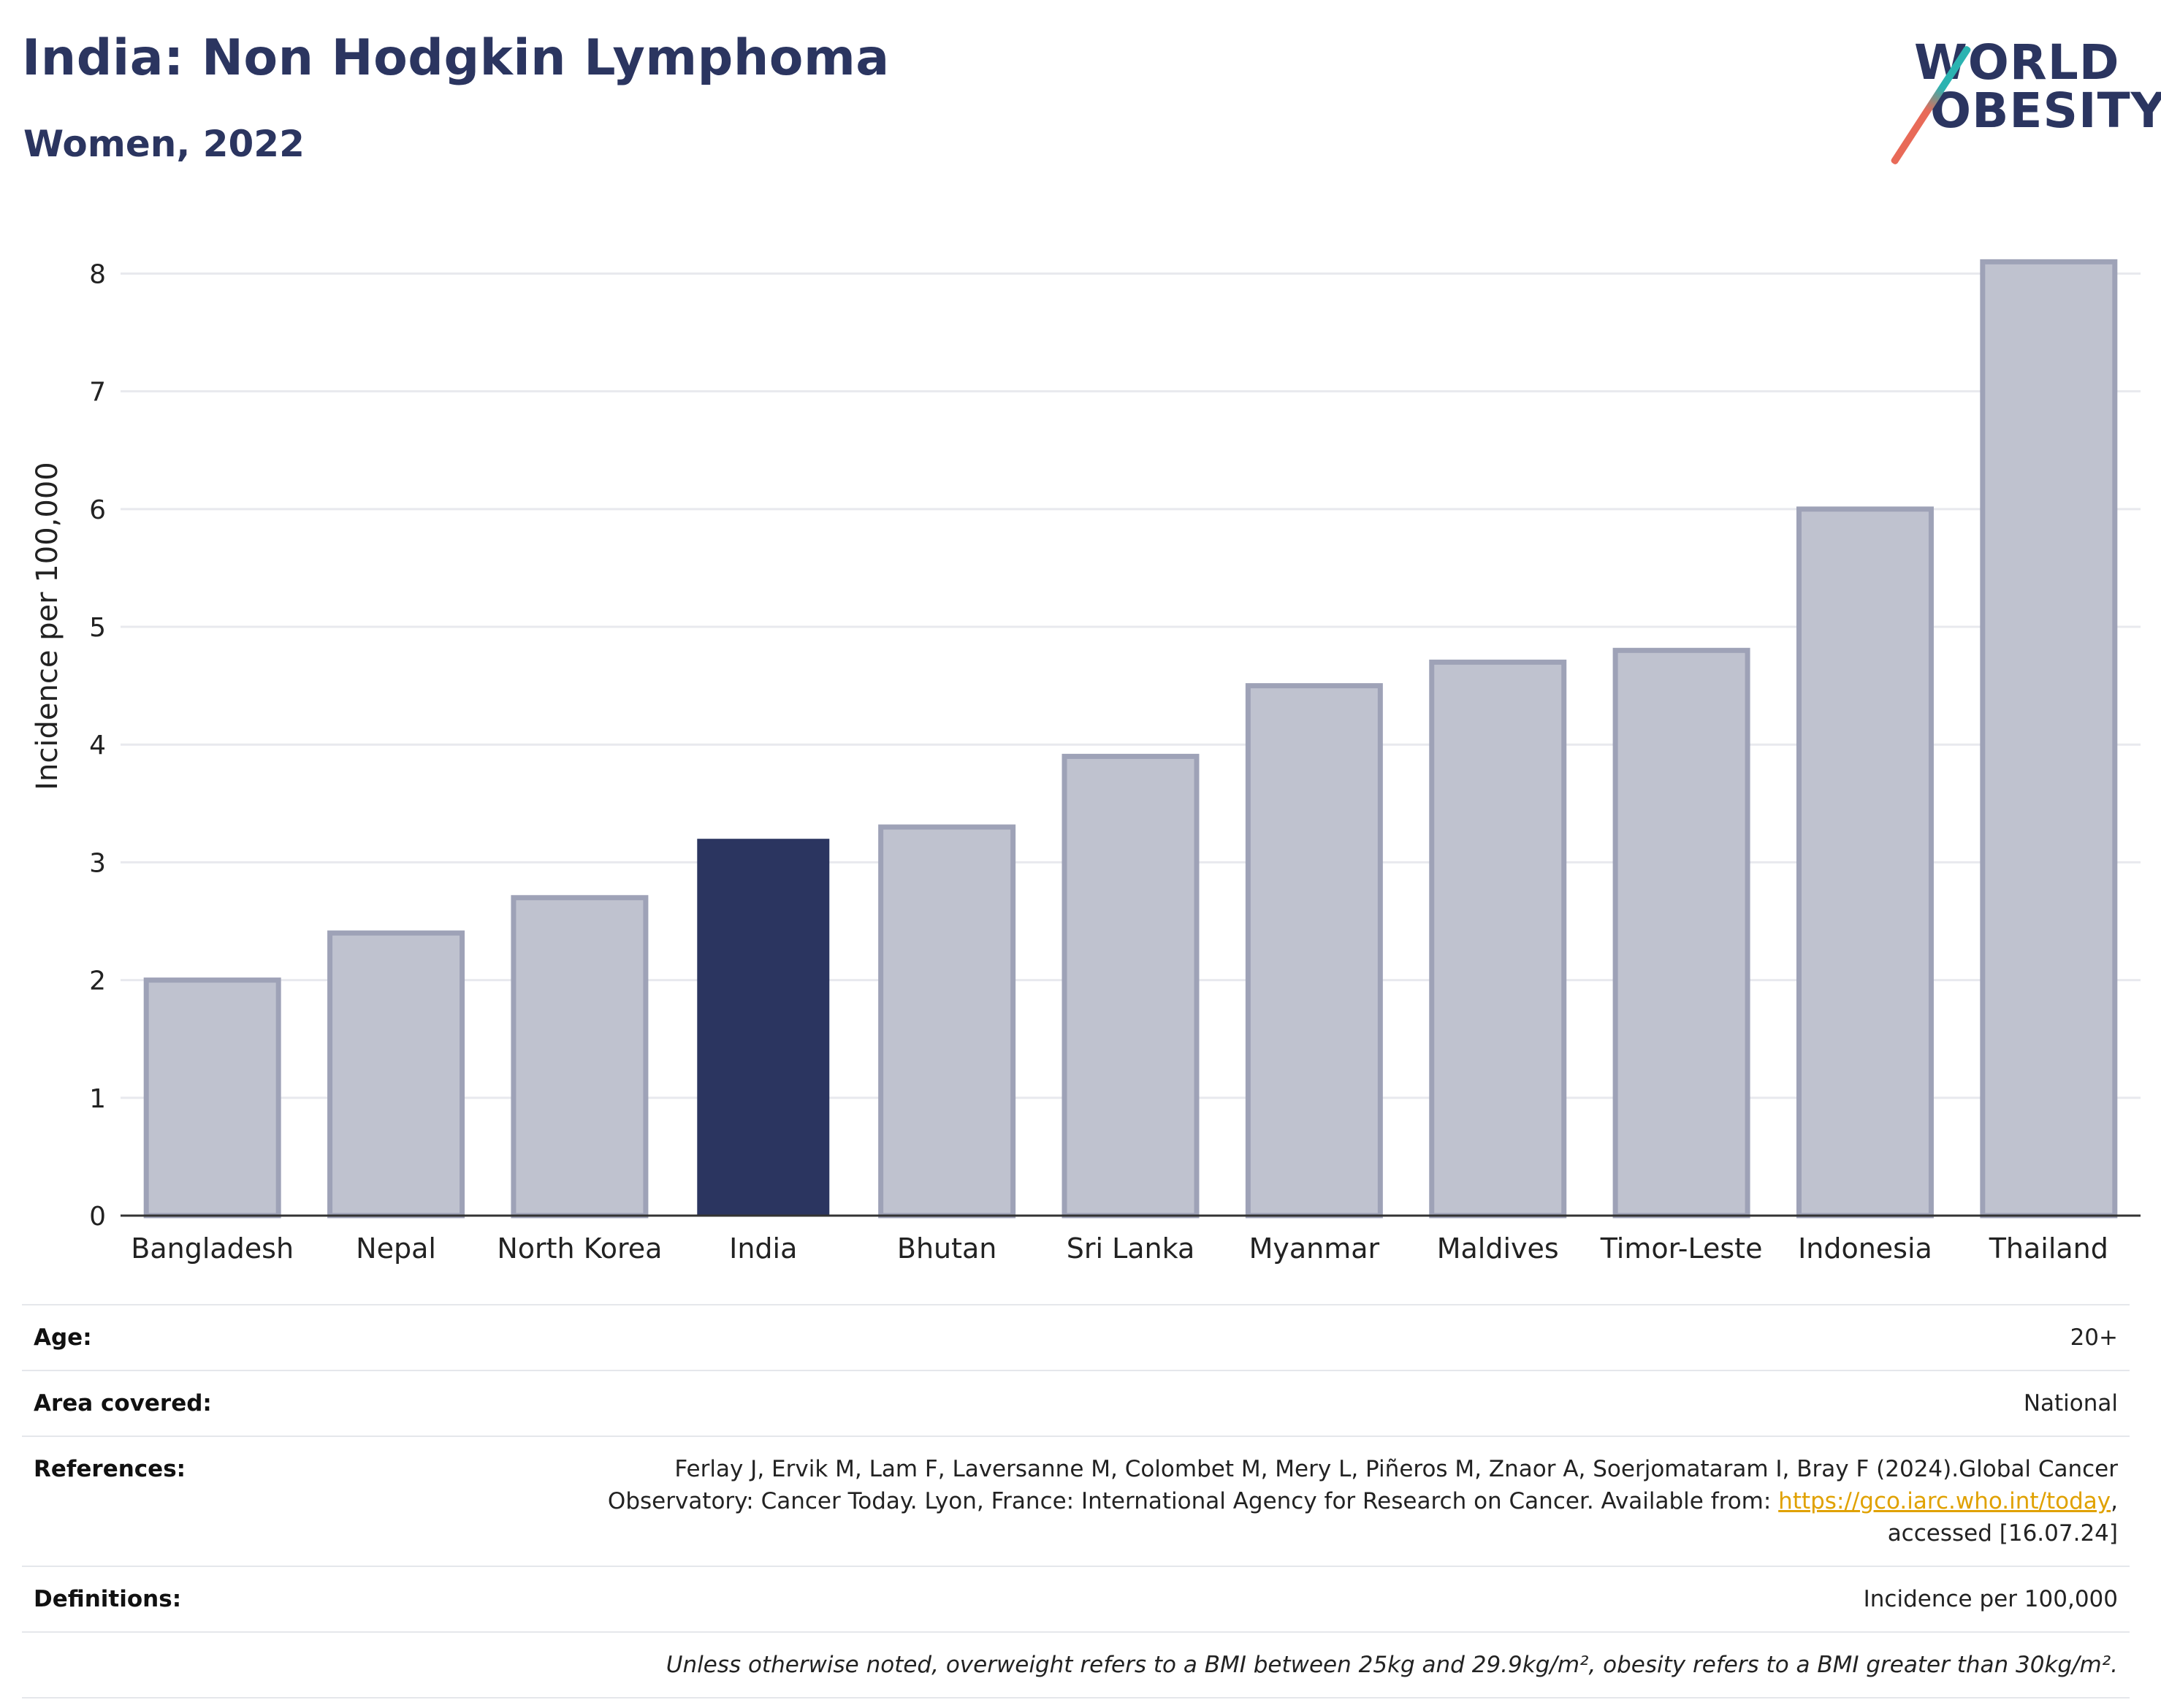 The height and width of the screenshot is (1708, 2161). What do you see at coordinates (97, 628) in the screenshot?
I see `y-tick-label: 5` at bounding box center [97, 628].